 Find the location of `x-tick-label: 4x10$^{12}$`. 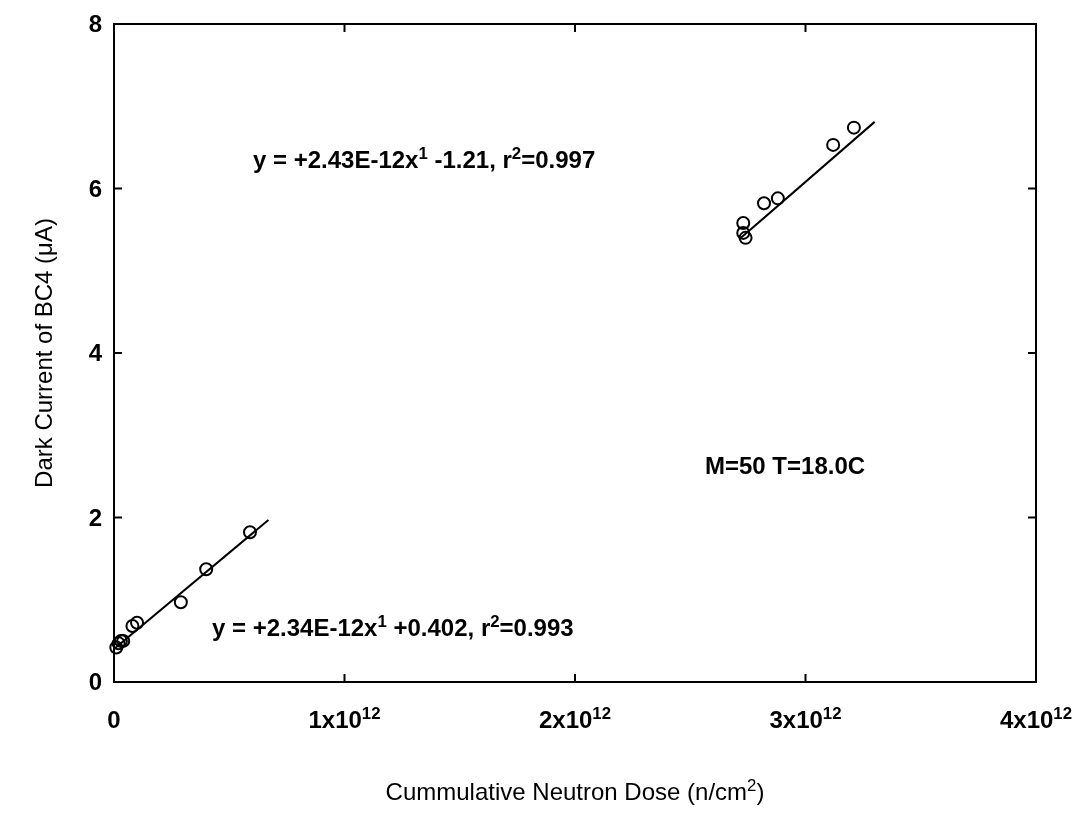

x-tick-label: 4x10$^{12}$ is located at coordinates (1036, 718).